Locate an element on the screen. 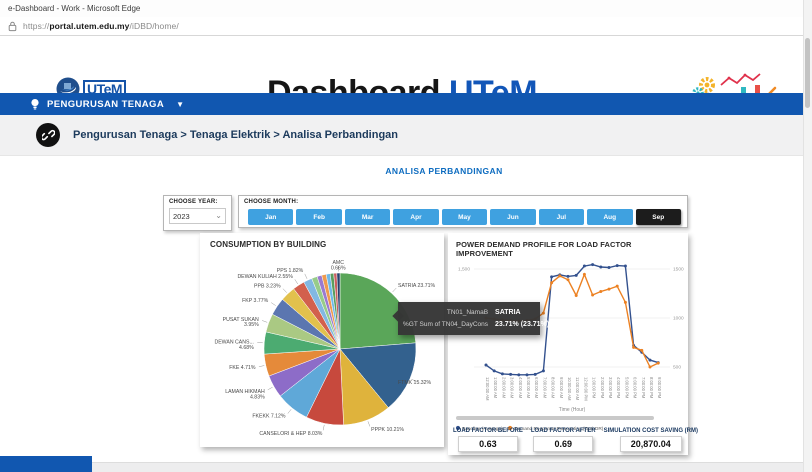 The width and height of the screenshot is (812, 472). month-button-feb: Feb is located at coordinates (319, 217).